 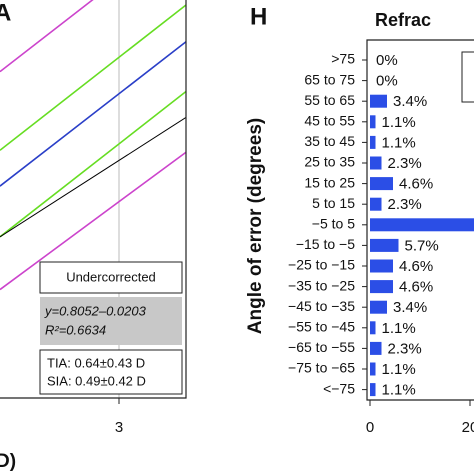 I want to click on annotation: TIA: 0.64±0.43 D, so click(x=96, y=362).